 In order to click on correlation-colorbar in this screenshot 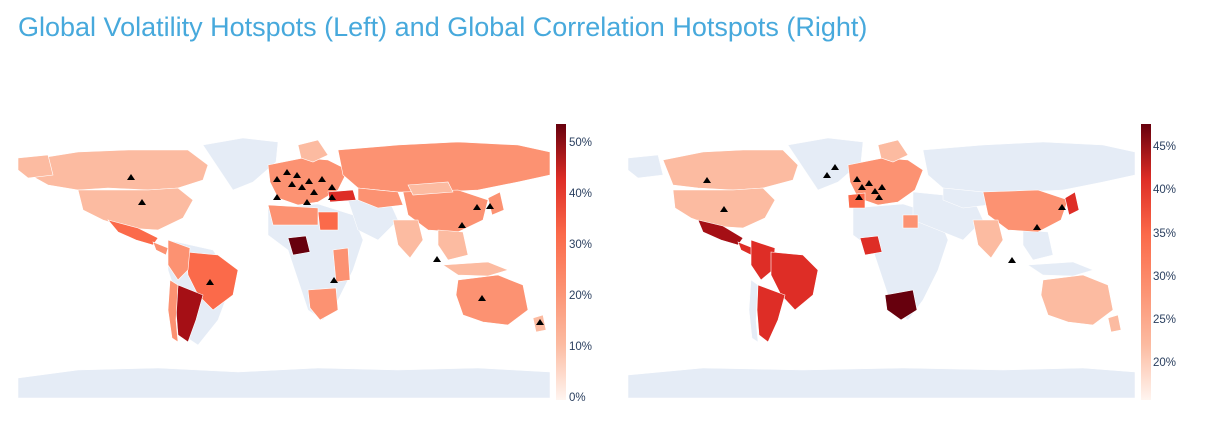, I will do `click(1146, 262)`.